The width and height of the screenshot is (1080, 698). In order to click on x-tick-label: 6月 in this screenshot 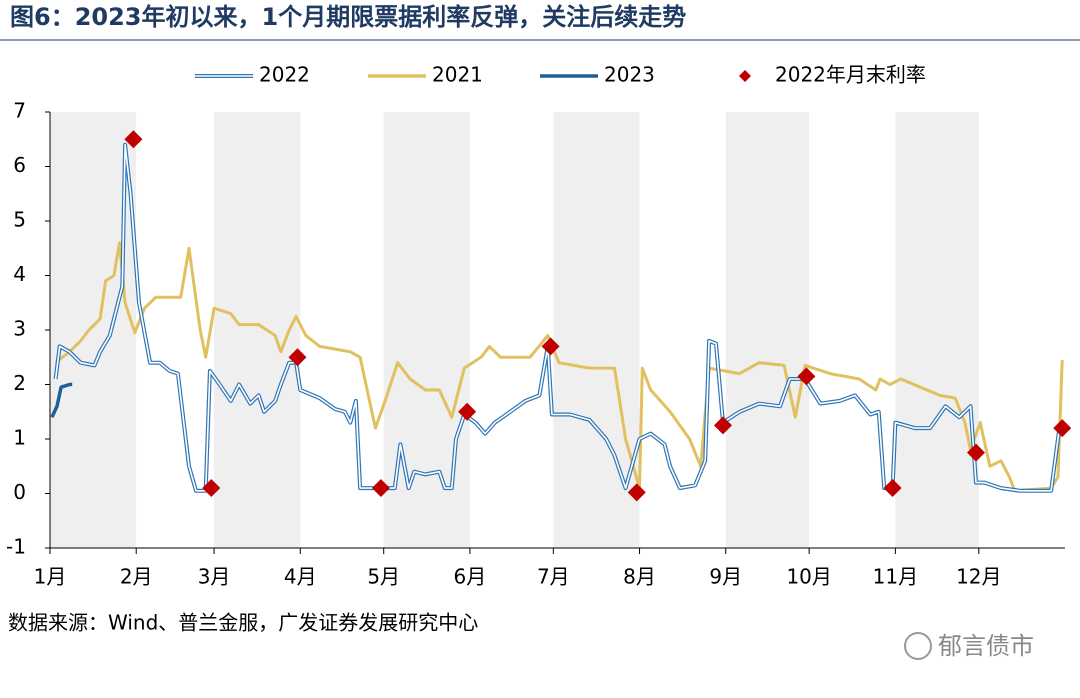, I will do `click(470, 577)`.